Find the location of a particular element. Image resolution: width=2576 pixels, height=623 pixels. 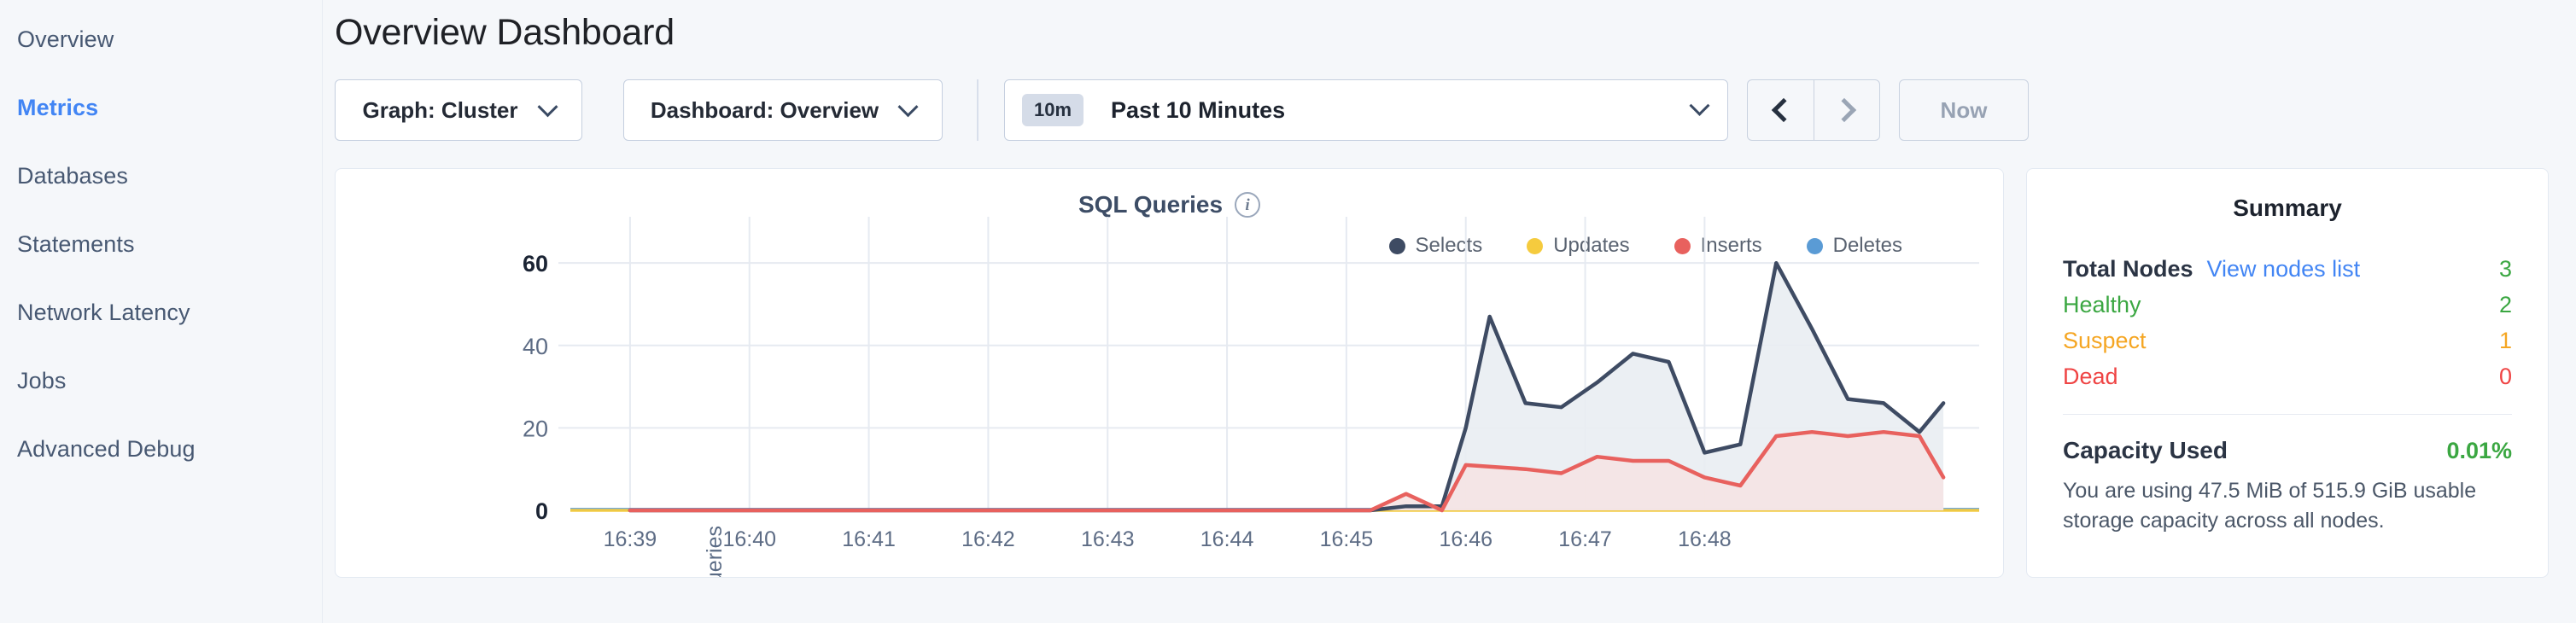

capacity-used-value: 0.01% is located at coordinates (2479, 450).